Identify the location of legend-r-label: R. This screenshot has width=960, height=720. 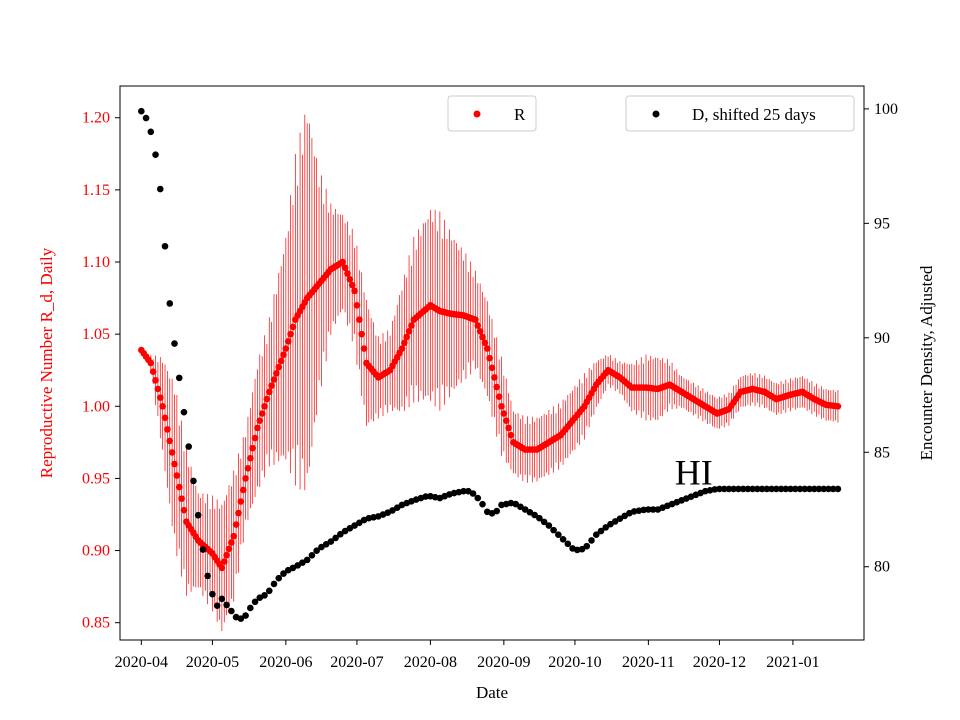
(520, 114).